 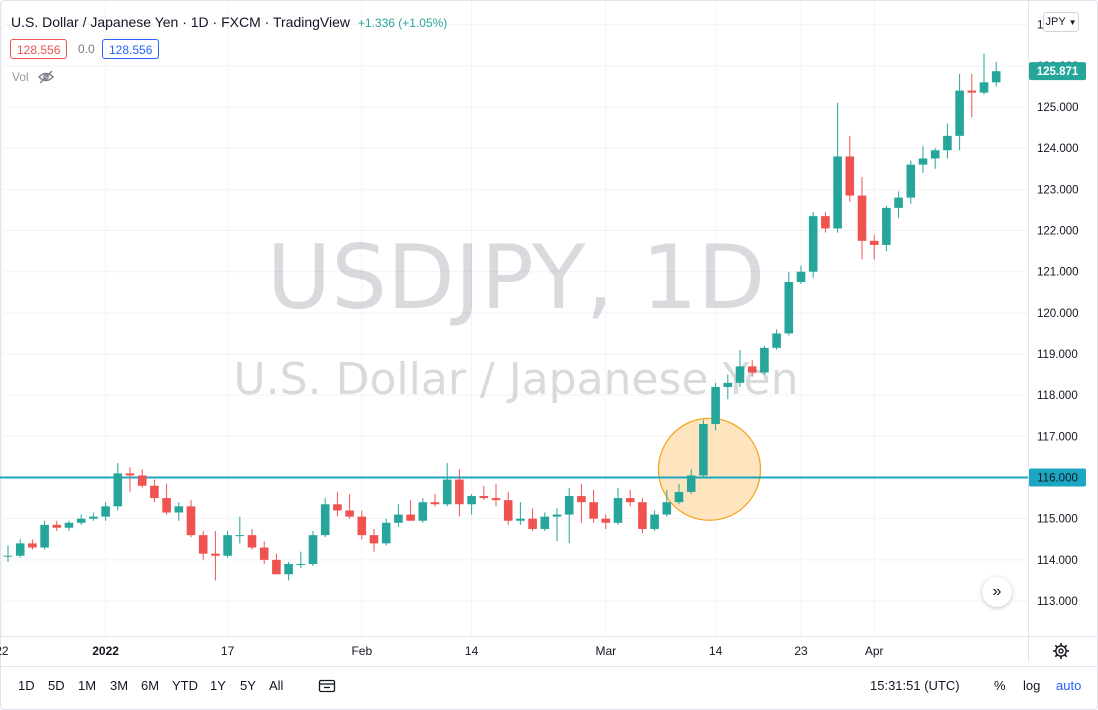 What do you see at coordinates (4, 651) in the screenshot?
I see `time-tick-label: 22` at bounding box center [4, 651].